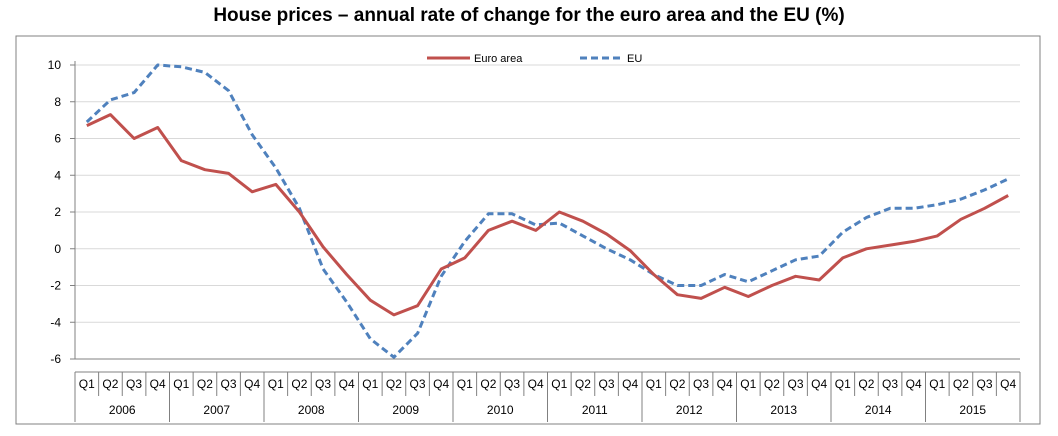 The image size is (1058, 436). Describe the element at coordinates (689, 410) in the screenshot. I see `x-year-label: 2012` at that location.